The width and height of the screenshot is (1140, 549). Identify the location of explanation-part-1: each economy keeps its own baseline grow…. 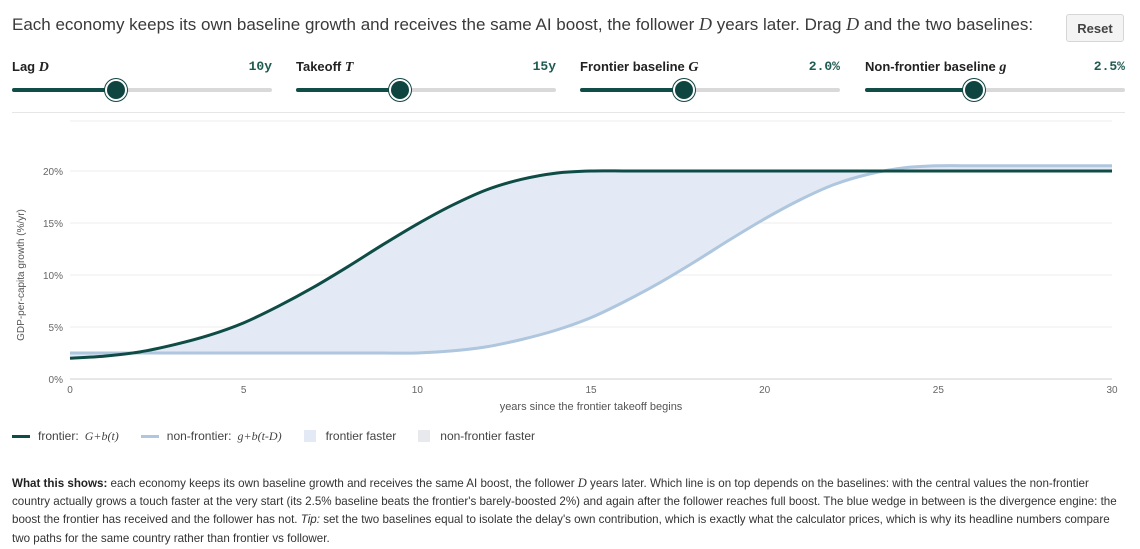
(342, 483).